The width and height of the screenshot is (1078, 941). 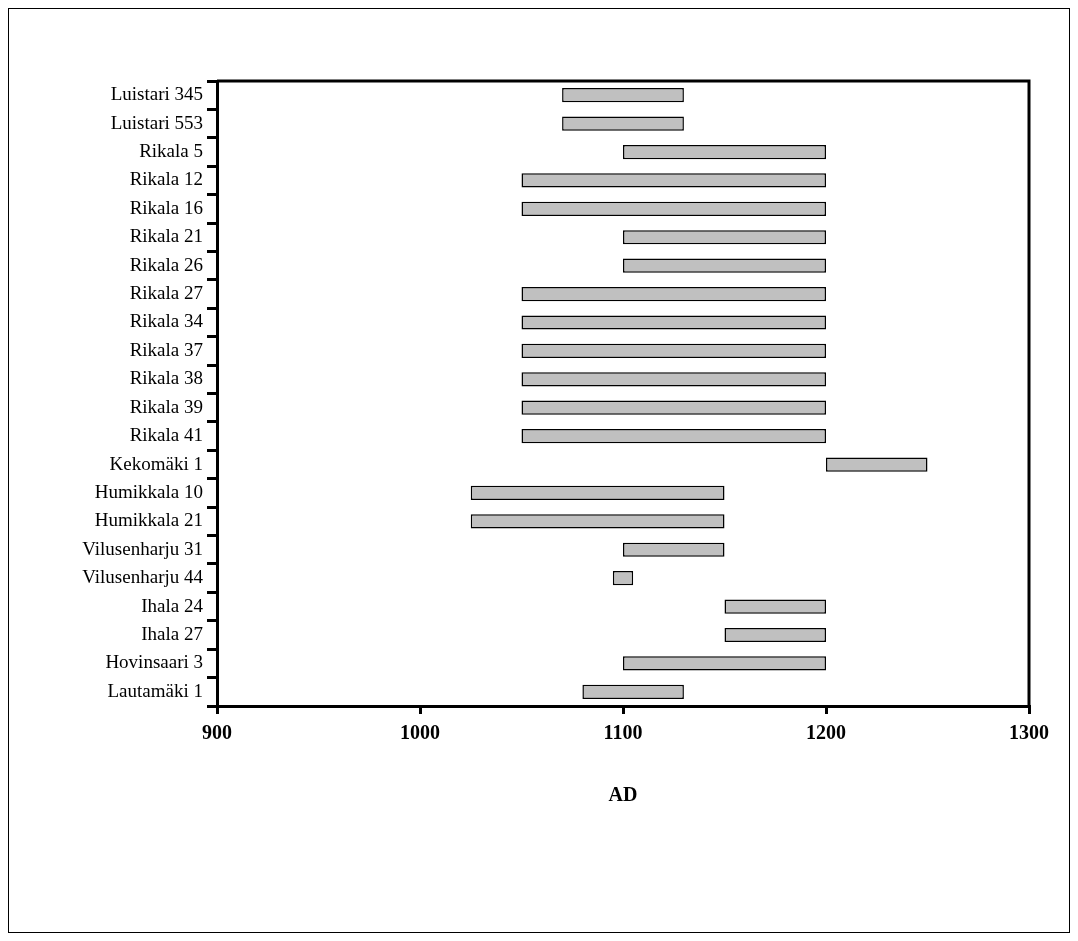 I want to click on y-tick-label: Lautamäki 1, so click(x=155, y=690).